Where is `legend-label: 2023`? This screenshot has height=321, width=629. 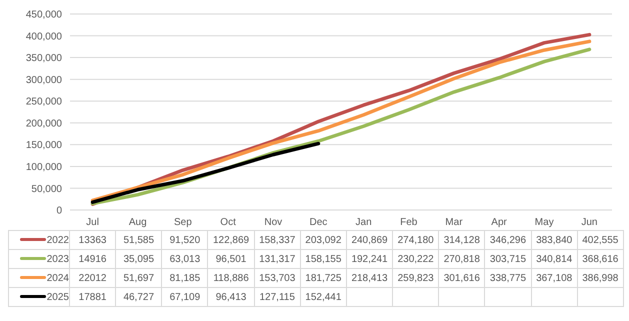 legend-label: 2023 is located at coordinates (57, 259).